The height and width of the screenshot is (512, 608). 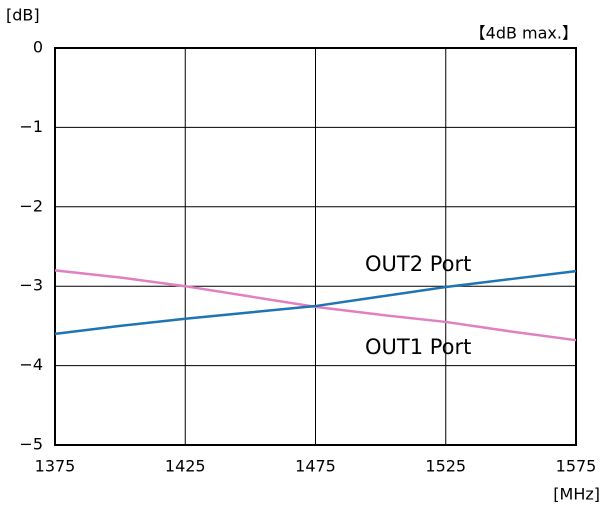 I want to click on y-tick-label: −1, so click(x=31, y=126).